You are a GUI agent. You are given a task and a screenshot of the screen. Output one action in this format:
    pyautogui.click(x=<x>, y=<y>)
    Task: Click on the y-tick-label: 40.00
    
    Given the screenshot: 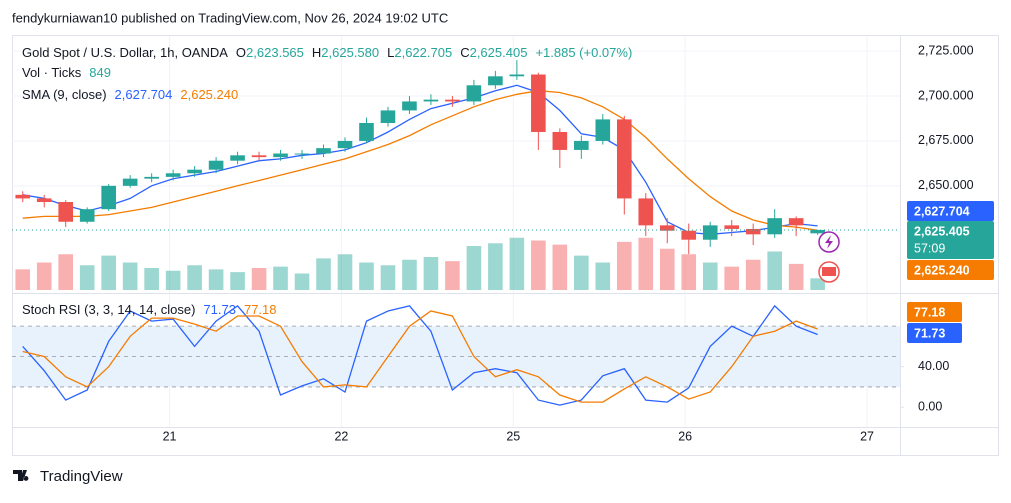 What is the action you would take?
    pyautogui.click(x=933, y=366)
    